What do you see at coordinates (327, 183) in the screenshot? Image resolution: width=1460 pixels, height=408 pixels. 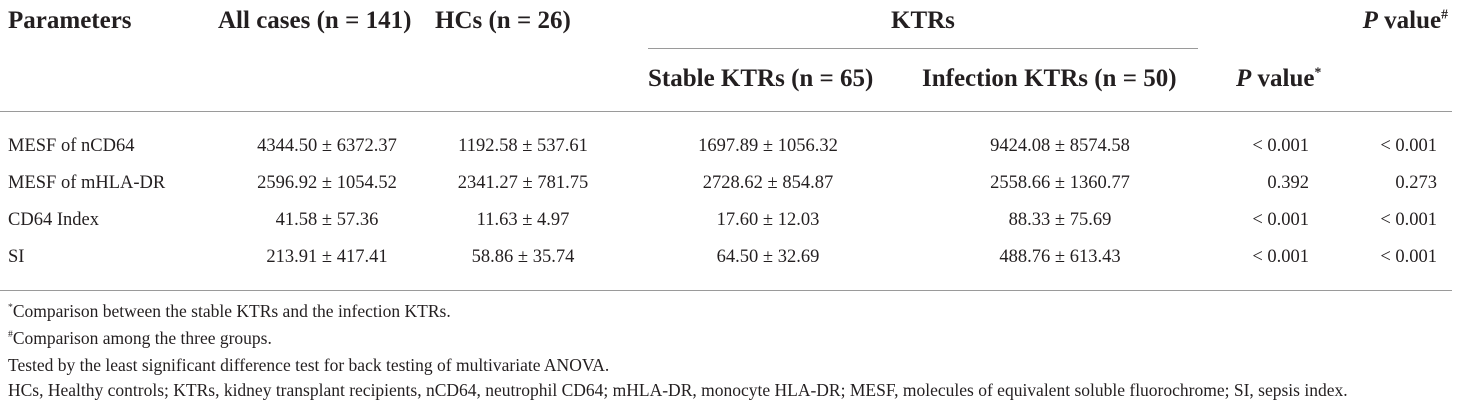 I see `cell-all: 2596.92 ± 1054.52` at bounding box center [327, 183].